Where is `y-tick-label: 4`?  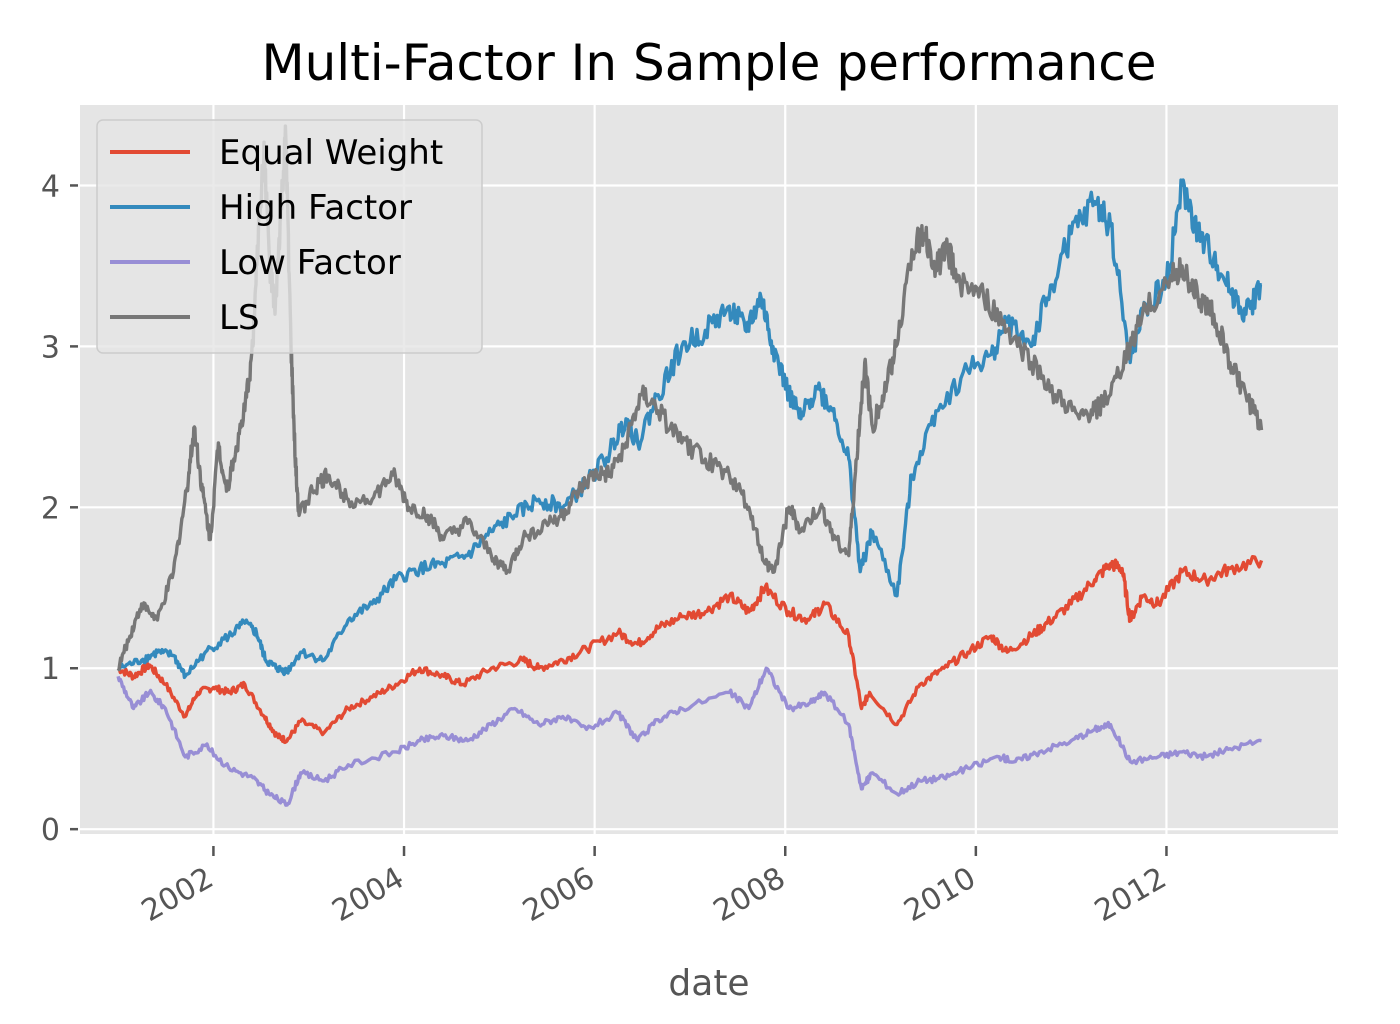 y-tick-label: 4 is located at coordinates (50, 186).